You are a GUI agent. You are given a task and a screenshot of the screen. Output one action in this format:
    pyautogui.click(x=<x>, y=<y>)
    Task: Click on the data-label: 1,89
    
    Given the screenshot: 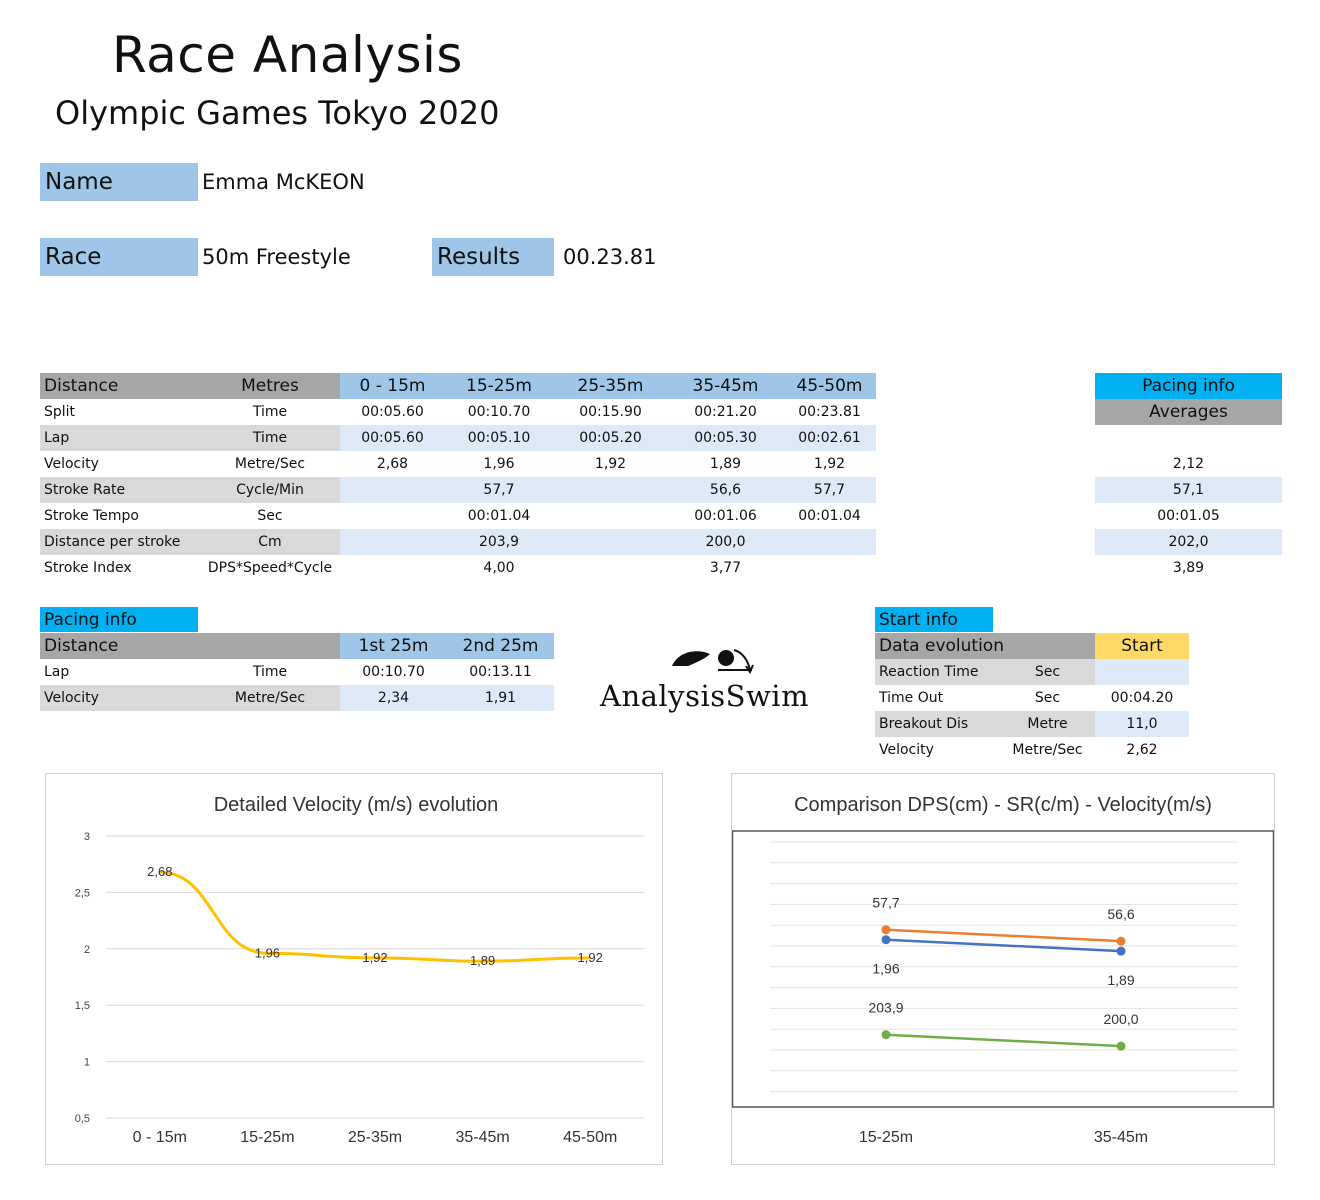 What is the action you would take?
    pyautogui.click(x=1120, y=980)
    